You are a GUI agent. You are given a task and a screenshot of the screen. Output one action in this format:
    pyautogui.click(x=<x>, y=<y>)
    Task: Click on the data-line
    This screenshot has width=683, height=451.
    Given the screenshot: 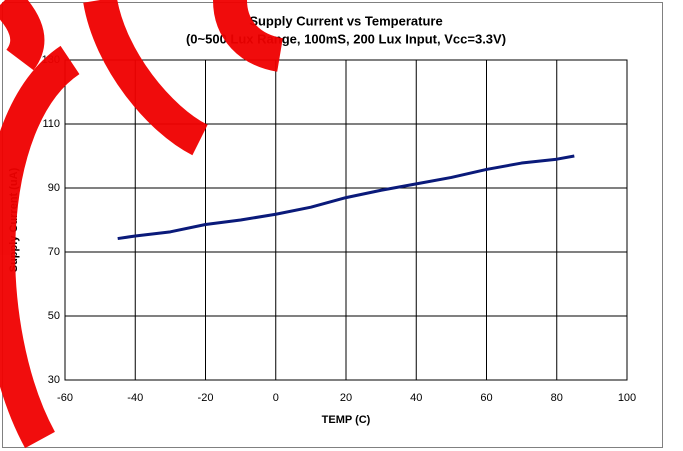 What is the action you would take?
    pyautogui.click(x=346, y=197)
    